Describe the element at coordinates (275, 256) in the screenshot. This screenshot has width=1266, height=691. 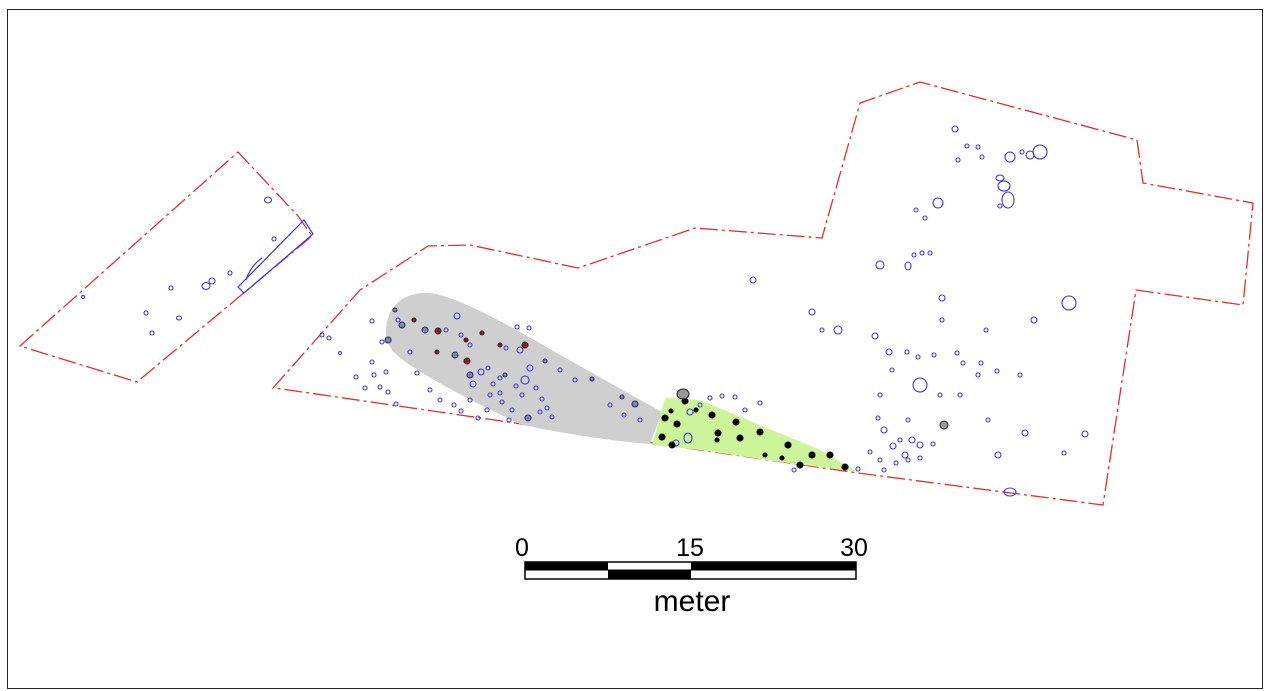
I see `trench-west` at that location.